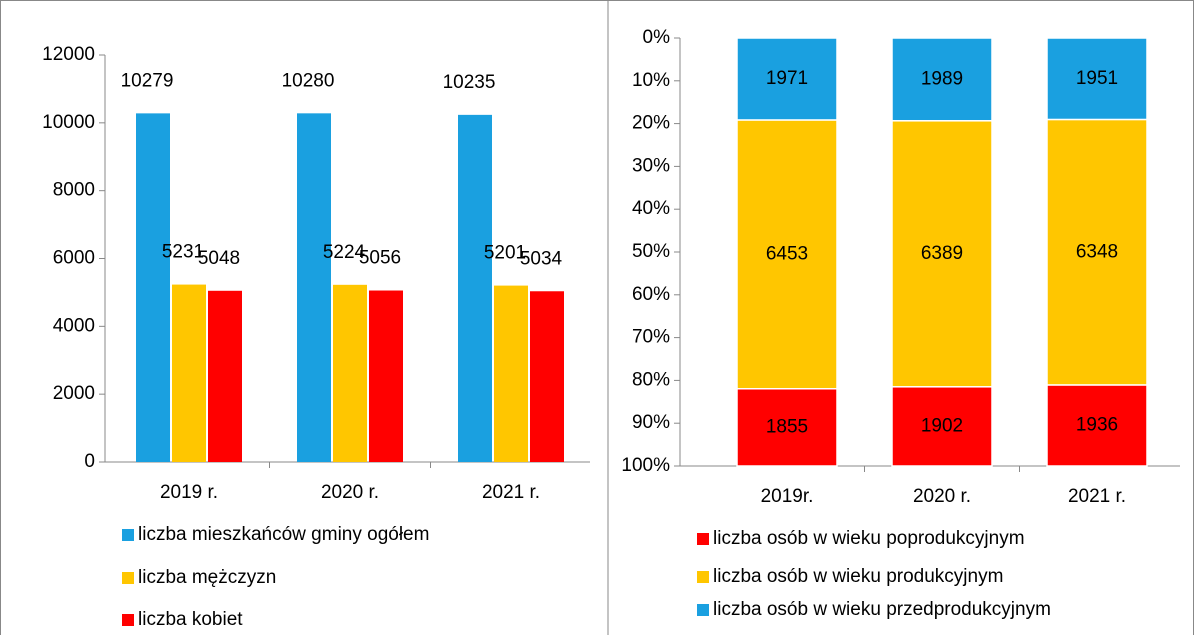 Image resolution: width=1194 pixels, height=635 pixels. I want to click on data-label: 5056, so click(380, 258).